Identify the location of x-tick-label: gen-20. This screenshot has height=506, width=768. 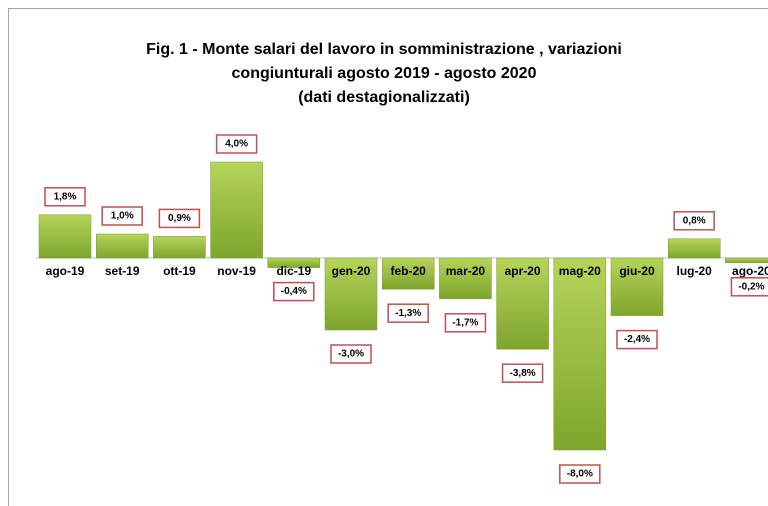
(351, 271).